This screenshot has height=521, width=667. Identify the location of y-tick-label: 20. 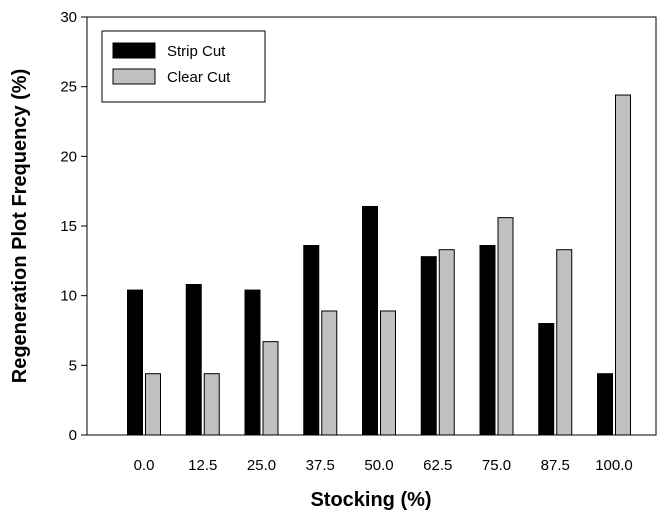
(68, 156).